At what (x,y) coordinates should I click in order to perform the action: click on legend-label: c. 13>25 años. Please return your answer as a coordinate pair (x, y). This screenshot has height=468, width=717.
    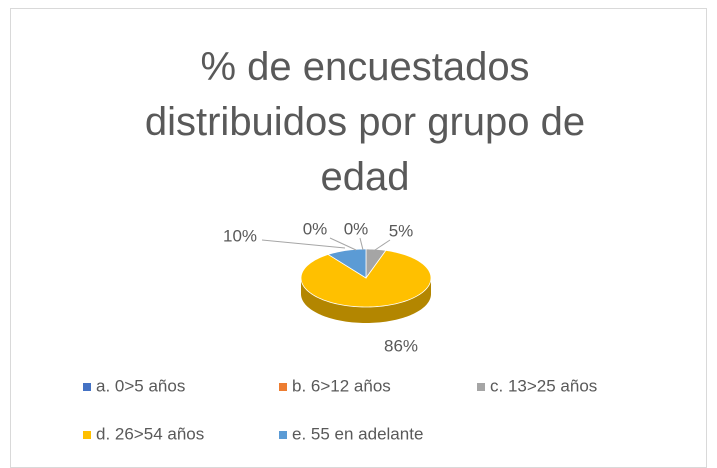
    Looking at the image, I should click on (543, 385).